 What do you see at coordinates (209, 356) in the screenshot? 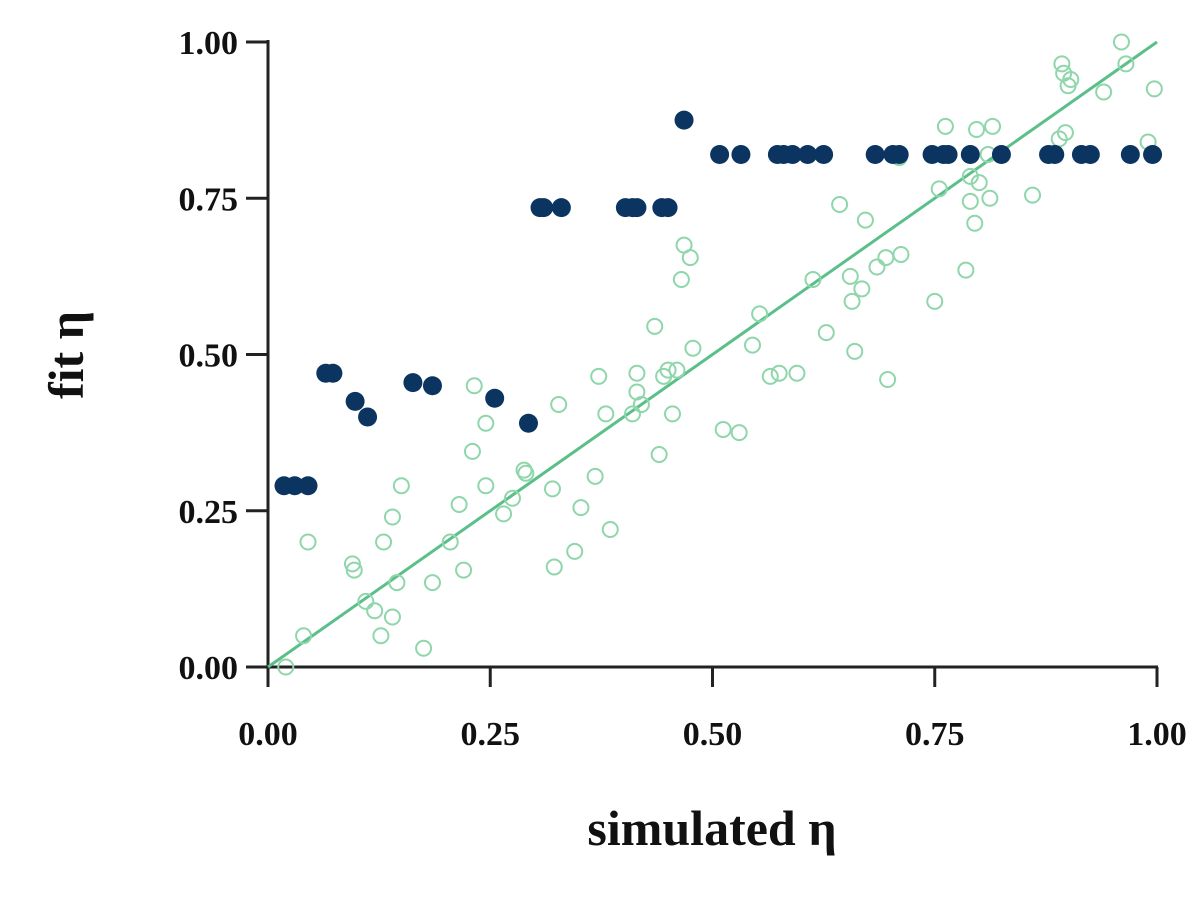
I see `y-tick-label: 0.50` at bounding box center [209, 356].